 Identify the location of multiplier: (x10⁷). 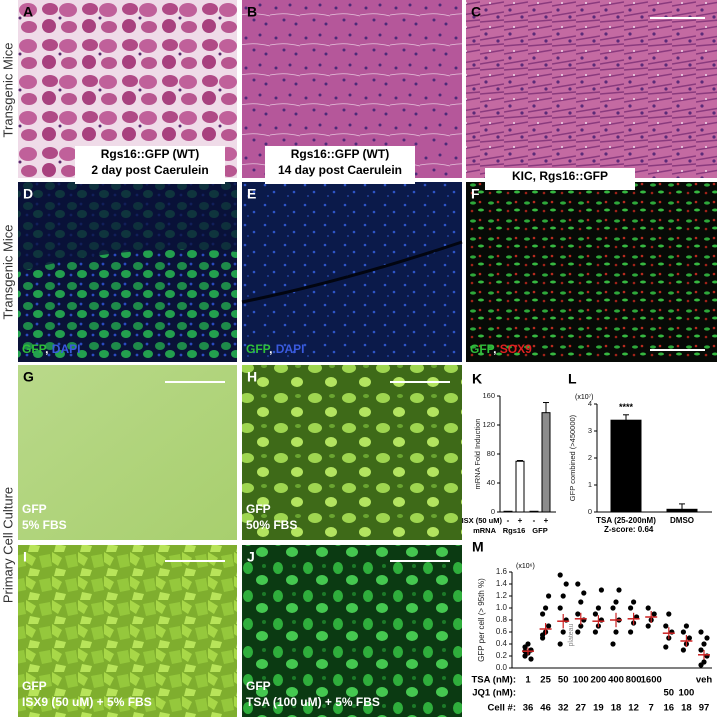
(584, 397).